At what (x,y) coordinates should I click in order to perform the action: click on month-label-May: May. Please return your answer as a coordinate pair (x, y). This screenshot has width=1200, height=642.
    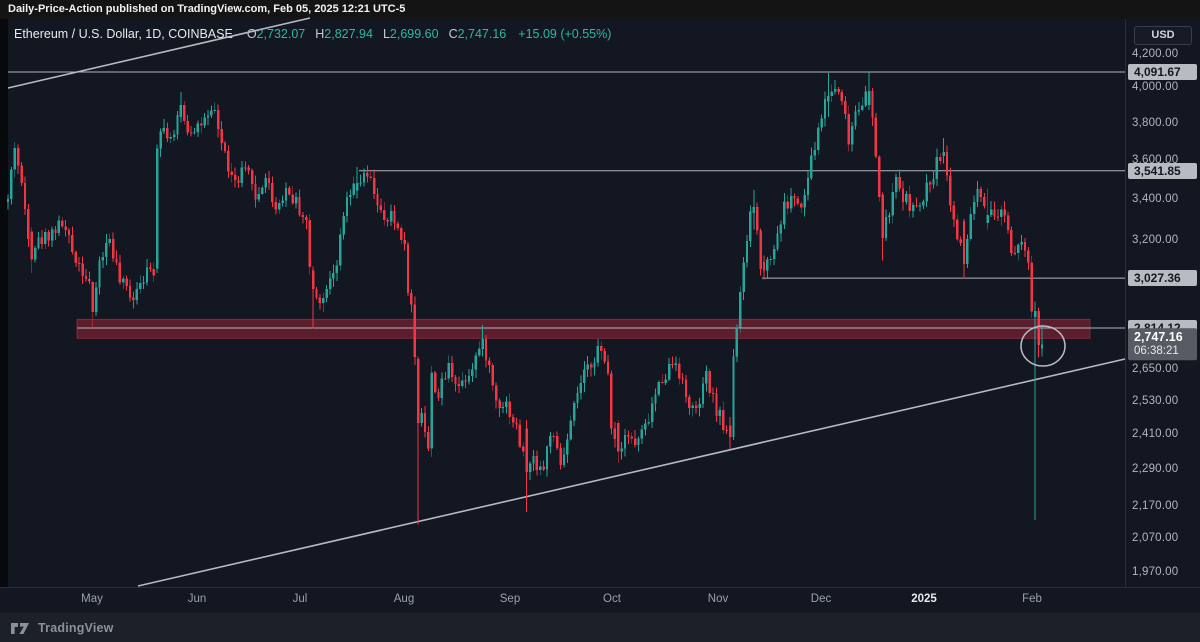
    Looking at the image, I should click on (92, 599).